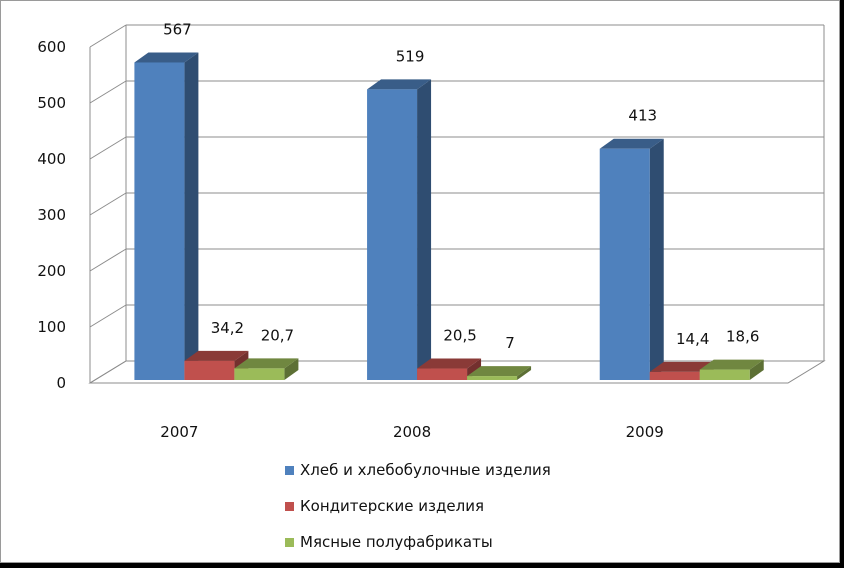  What do you see at coordinates (642, 116) in the screenshot?
I see `data-label: 413` at bounding box center [642, 116].